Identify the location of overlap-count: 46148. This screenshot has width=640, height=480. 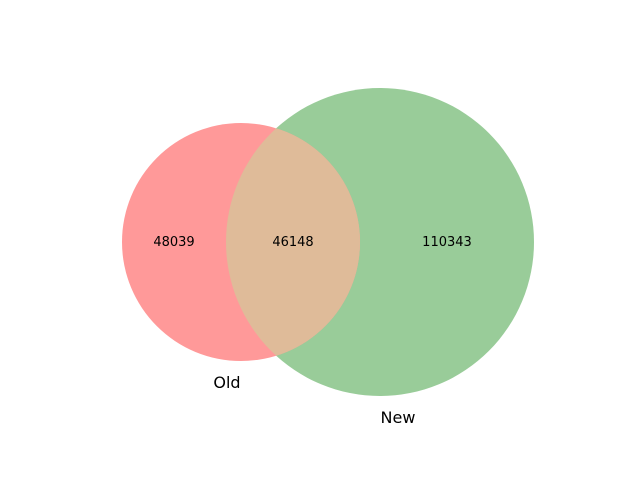
(292, 242).